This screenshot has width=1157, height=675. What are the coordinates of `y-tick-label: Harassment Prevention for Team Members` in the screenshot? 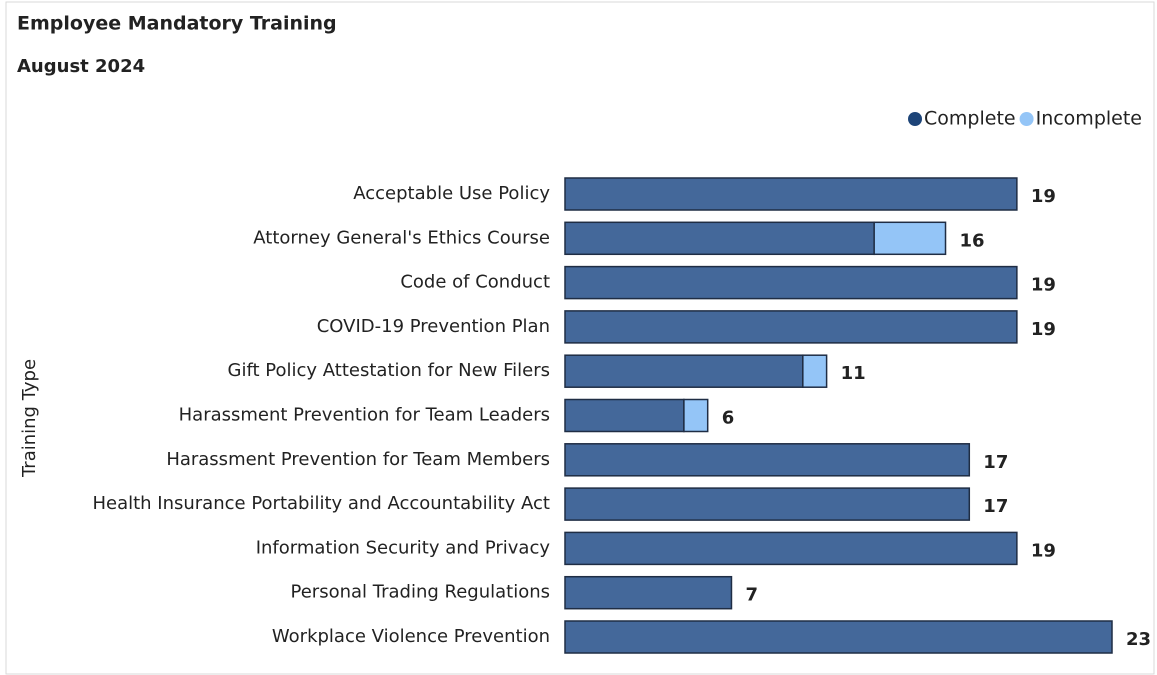 It's located at (358, 459).